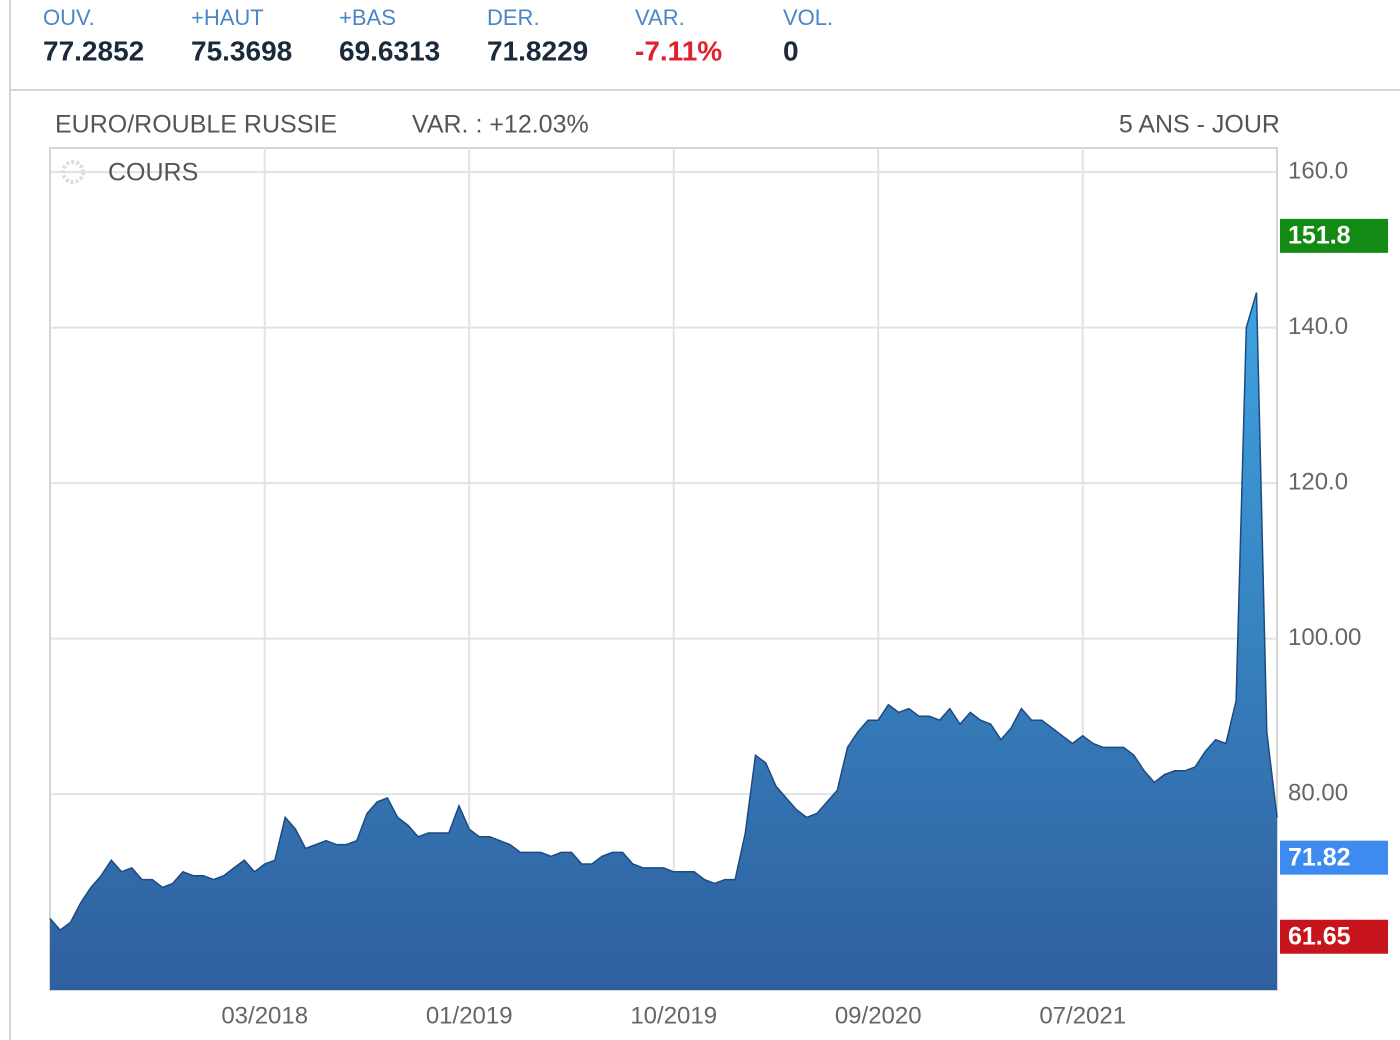  What do you see at coordinates (1199, 125) in the screenshot?
I see `chart-period: 5 ANS - JOUR` at bounding box center [1199, 125].